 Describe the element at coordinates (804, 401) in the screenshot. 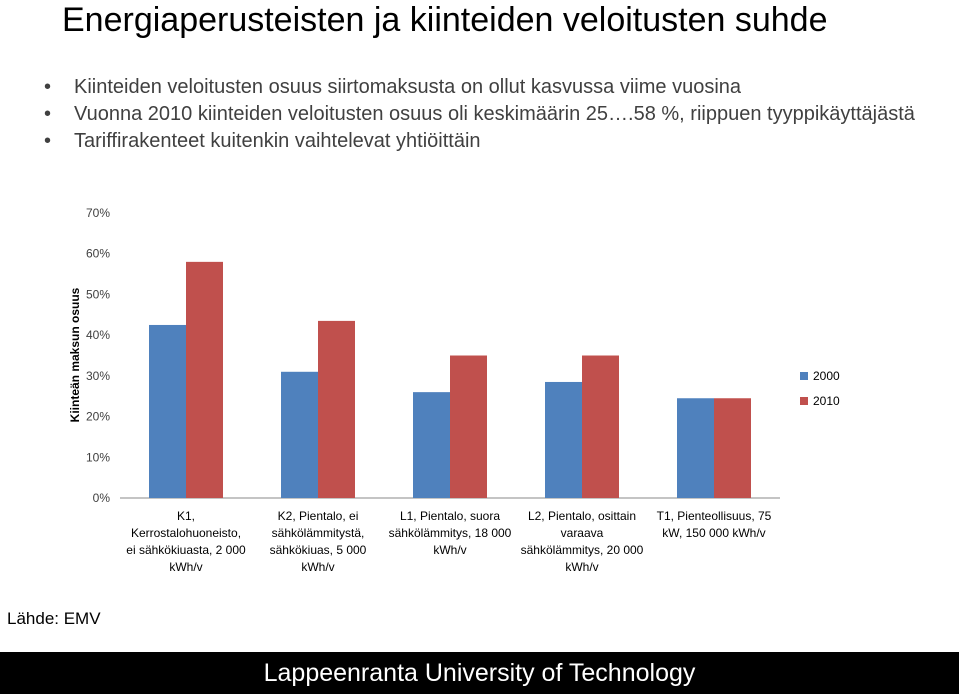

I see `legend-swatch-2010` at that location.